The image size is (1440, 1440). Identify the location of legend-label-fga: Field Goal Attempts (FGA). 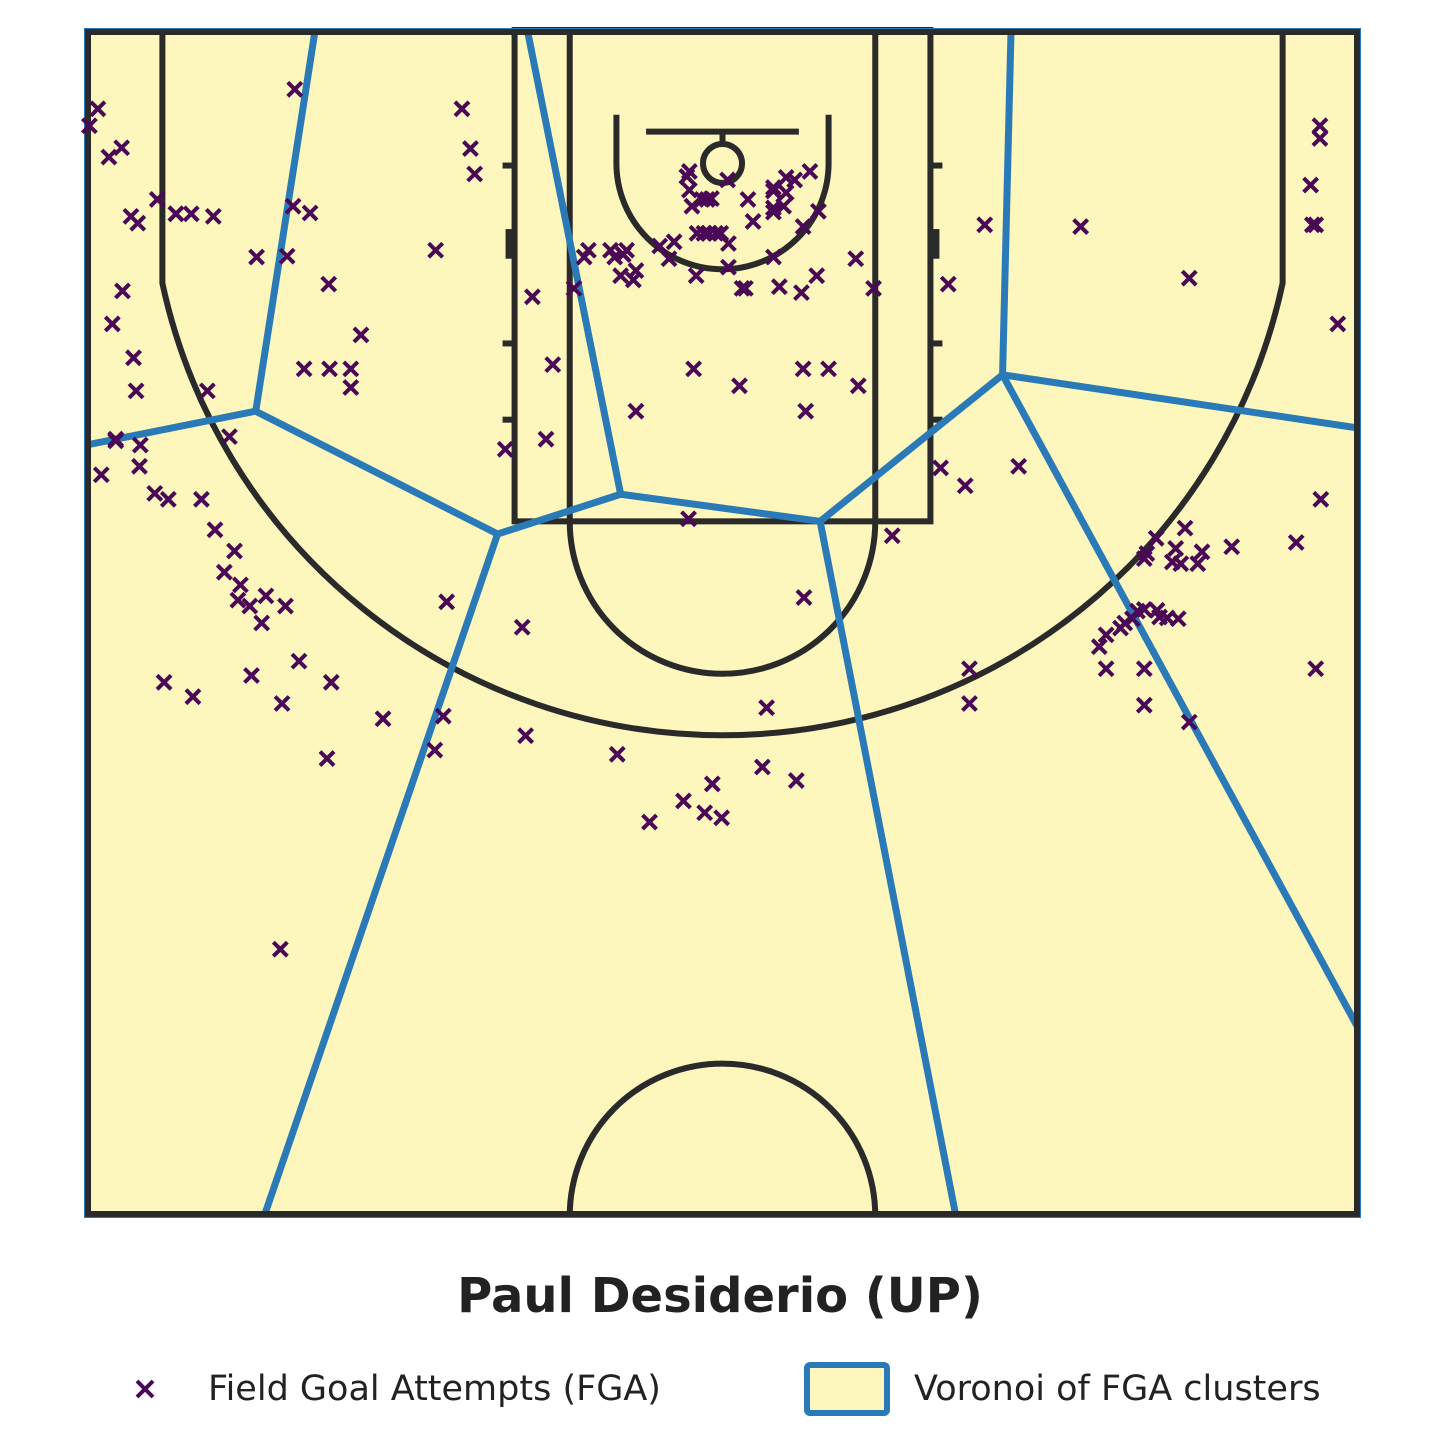
(434, 1389).